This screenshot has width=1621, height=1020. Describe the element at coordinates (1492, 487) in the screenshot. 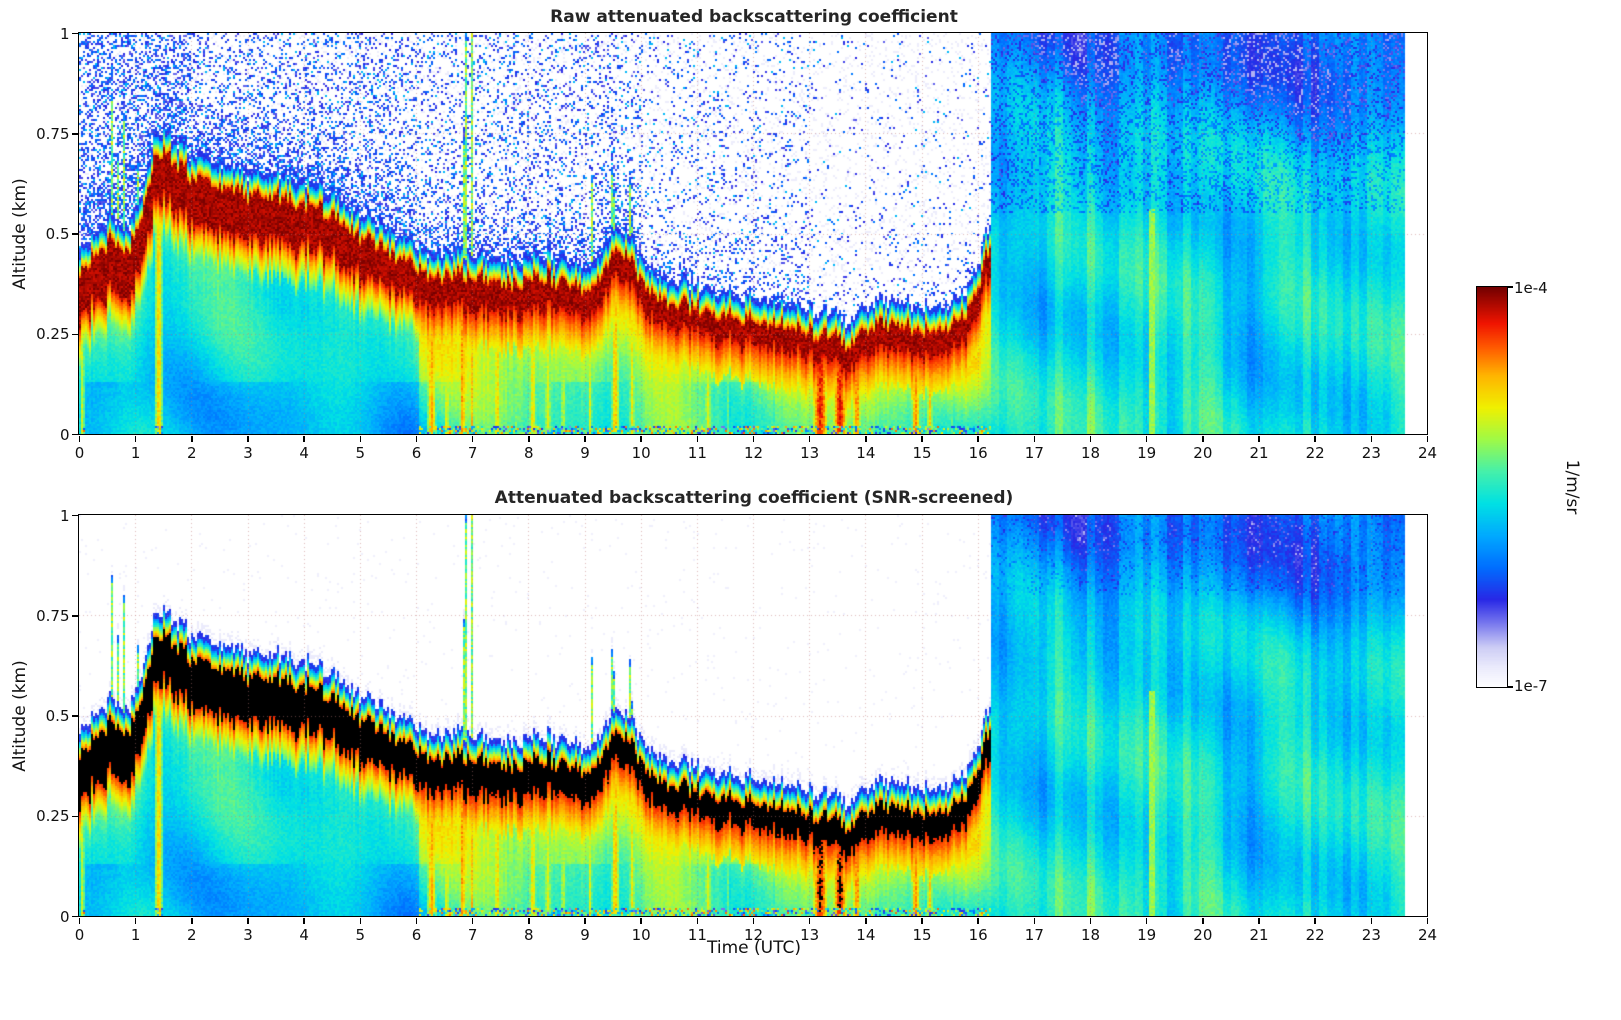

I see `colorbar-canvas` at that location.